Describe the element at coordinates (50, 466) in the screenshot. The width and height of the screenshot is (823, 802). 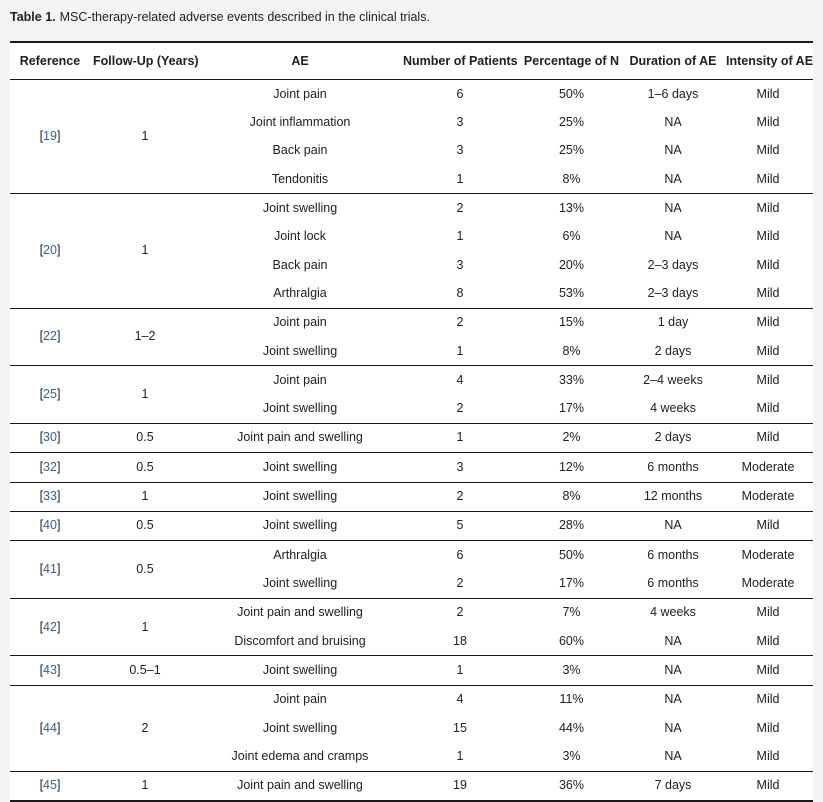
I see `reference-link: 32` at that location.